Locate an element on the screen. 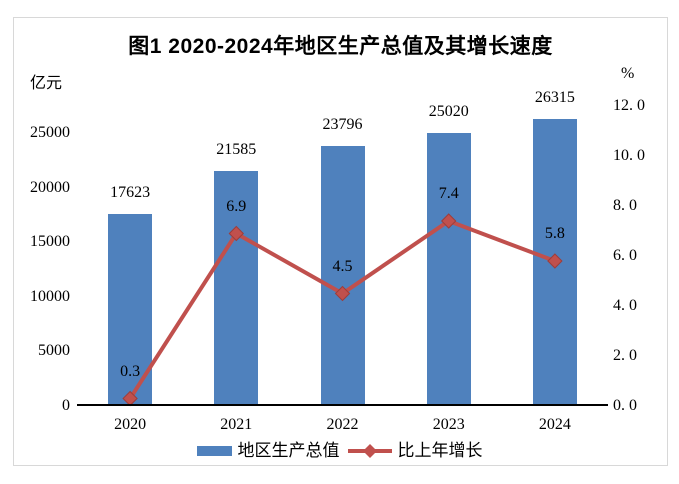 Image resolution: width=679 pixels, height=484 pixels. bar-2023 is located at coordinates (448, 269).